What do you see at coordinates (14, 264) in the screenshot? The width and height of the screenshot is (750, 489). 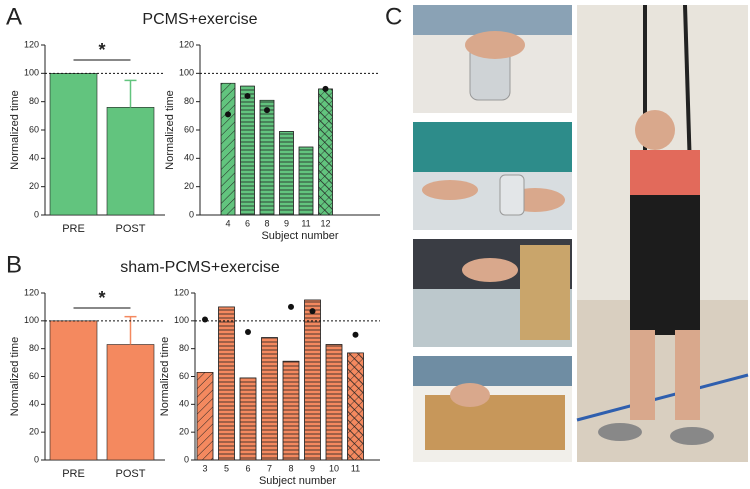 I see `panel-letter: B` at bounding box center [14, 264].